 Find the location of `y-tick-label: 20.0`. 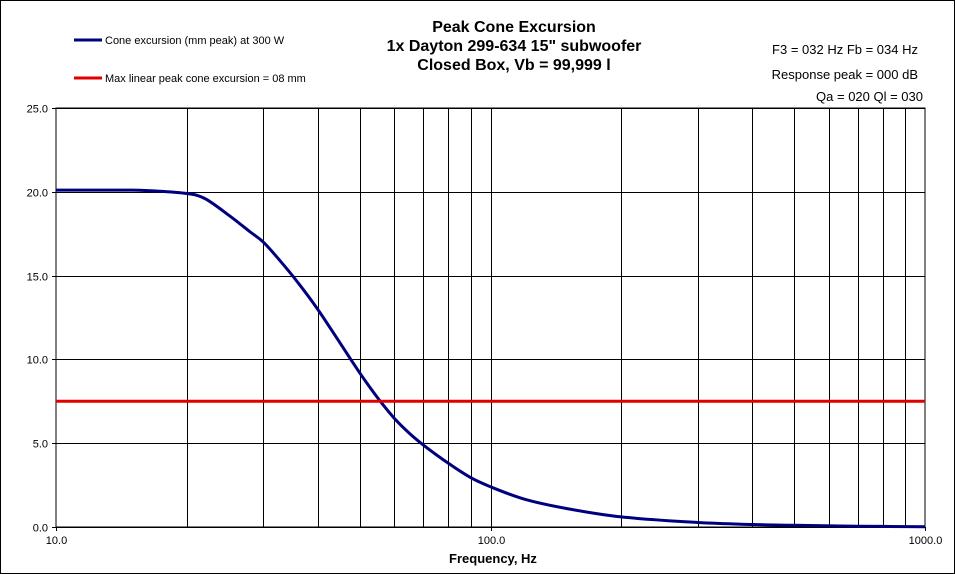

y-tick-label: 20.0 is located at coordinates (37, 194).